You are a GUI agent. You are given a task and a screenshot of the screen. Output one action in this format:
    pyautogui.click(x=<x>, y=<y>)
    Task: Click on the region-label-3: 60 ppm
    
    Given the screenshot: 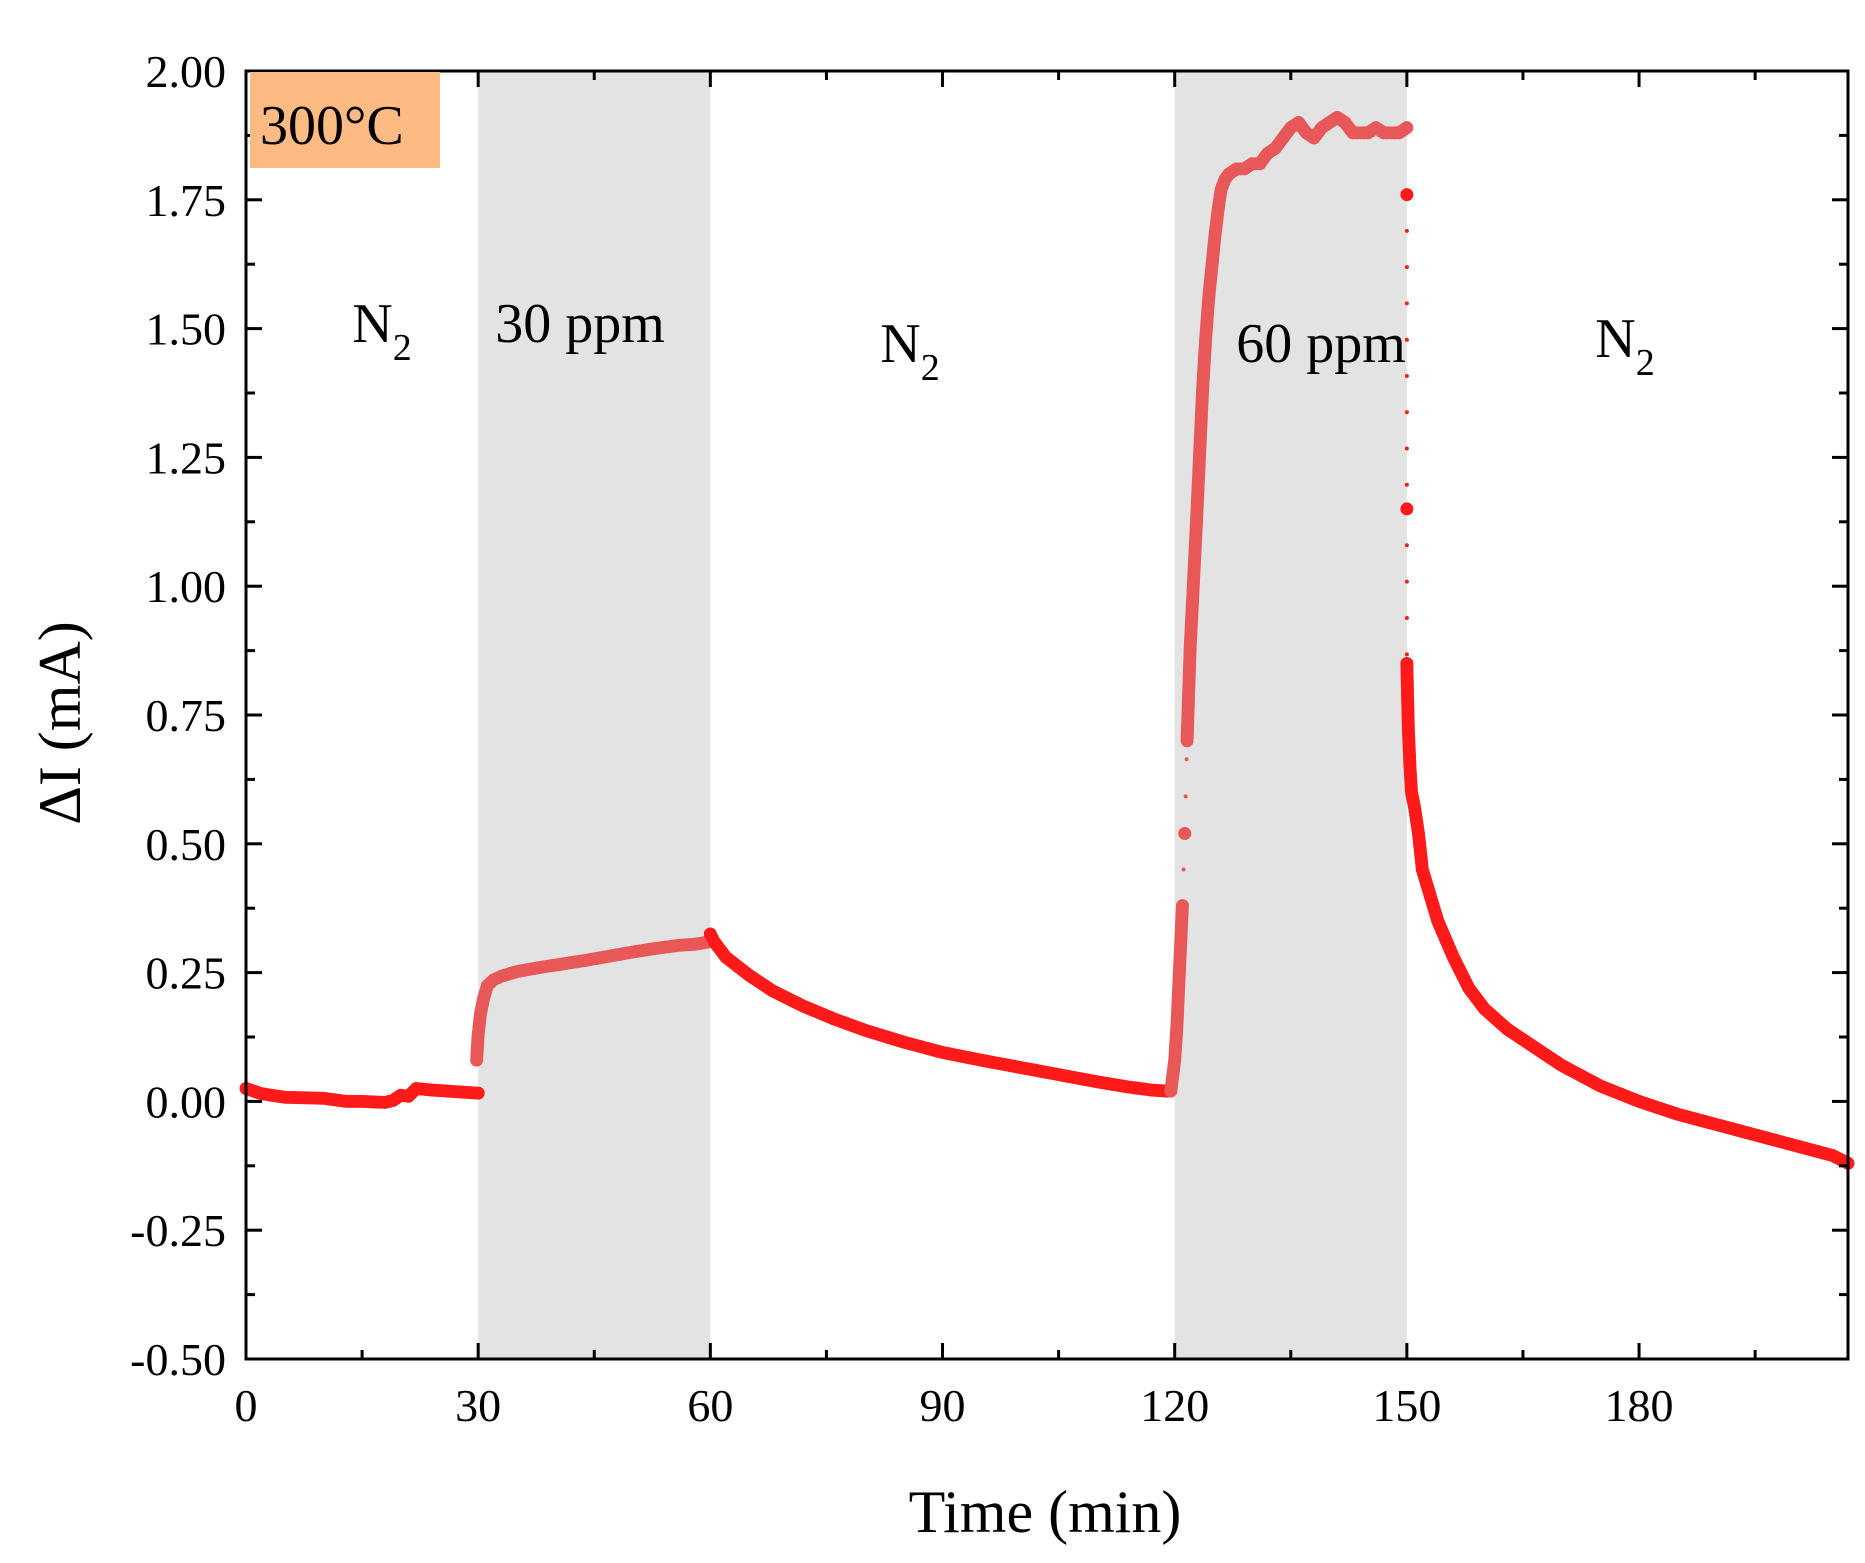 What is the action you would take?
    pyautogui.click(x=1321, y=344)
    